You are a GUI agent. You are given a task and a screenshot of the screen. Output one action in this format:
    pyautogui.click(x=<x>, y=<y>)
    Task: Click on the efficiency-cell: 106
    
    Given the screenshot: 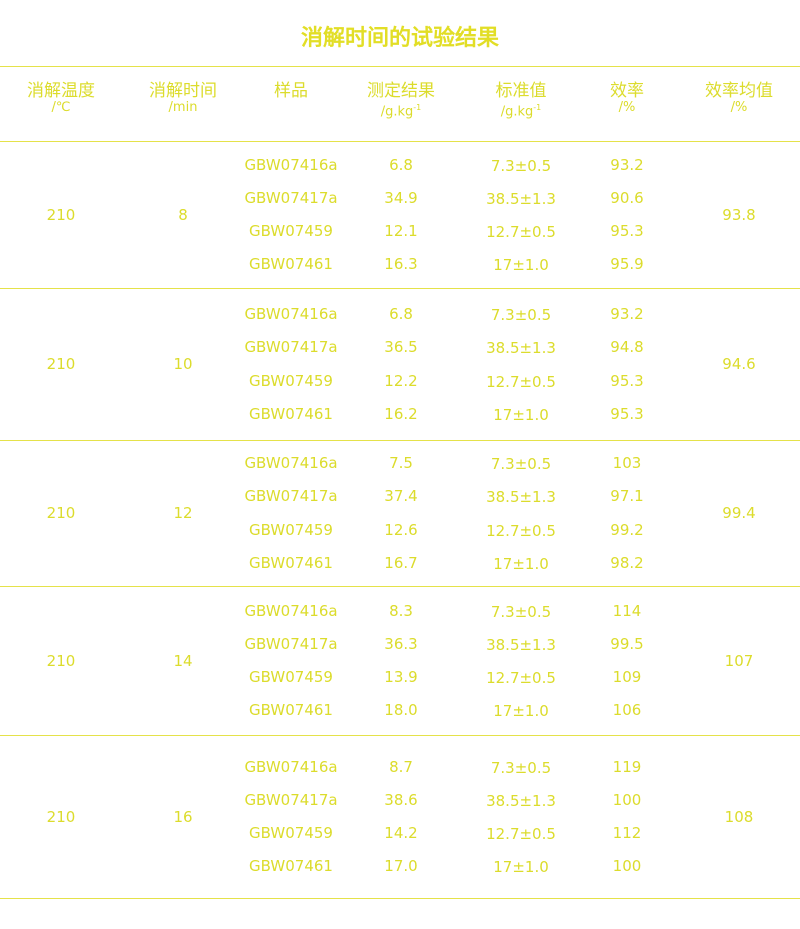 What is the action you would take?
    pyautogui.click(x=627, y=710)
    